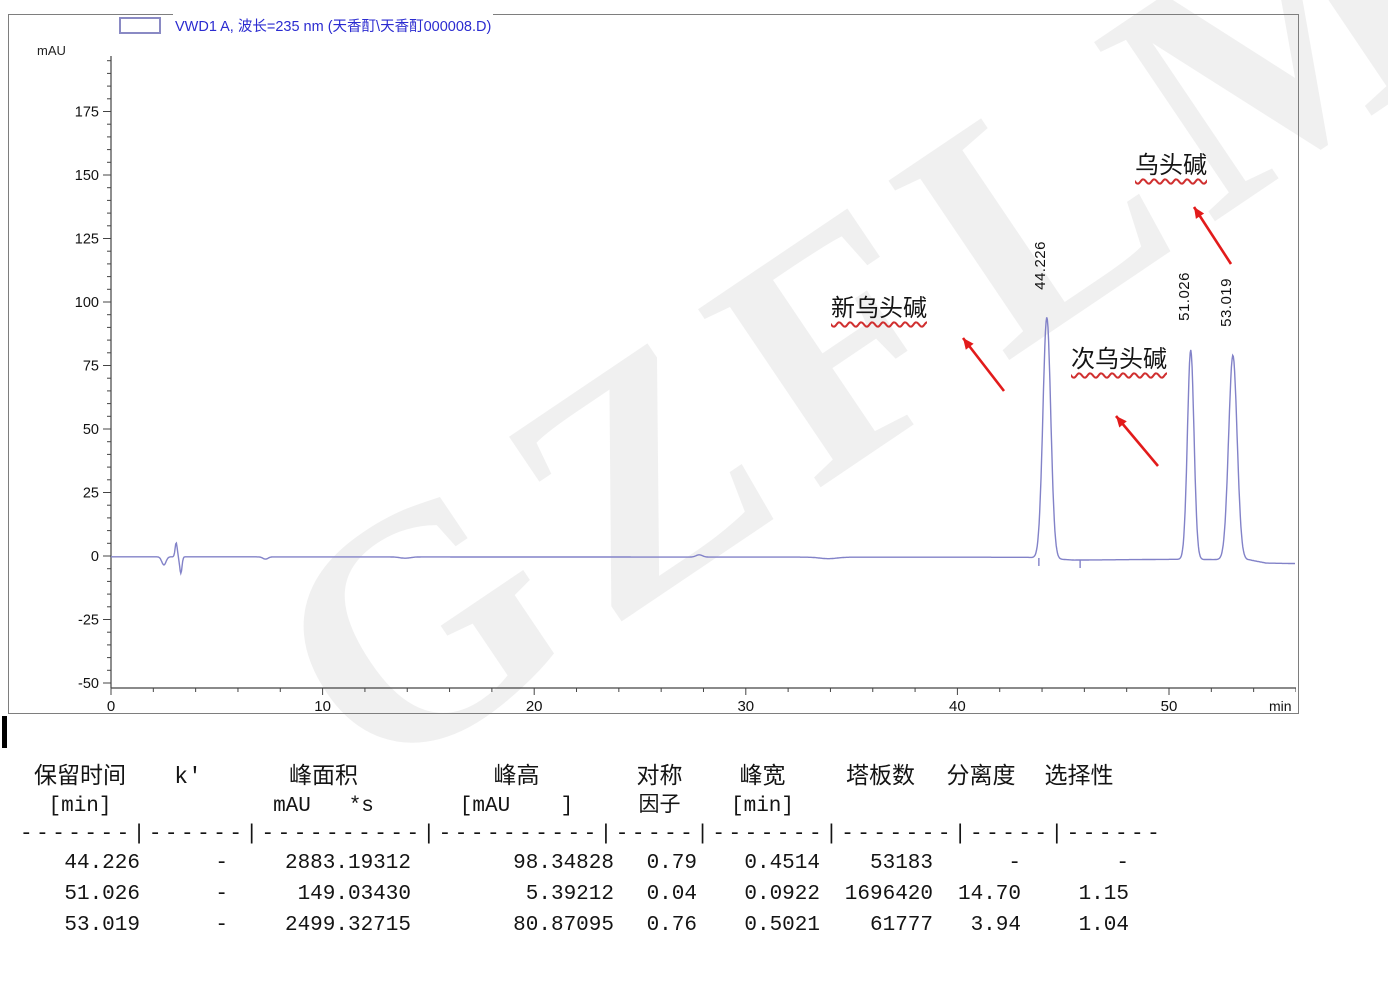  I want to click on y-tick-label: 50, so click(91, 430).